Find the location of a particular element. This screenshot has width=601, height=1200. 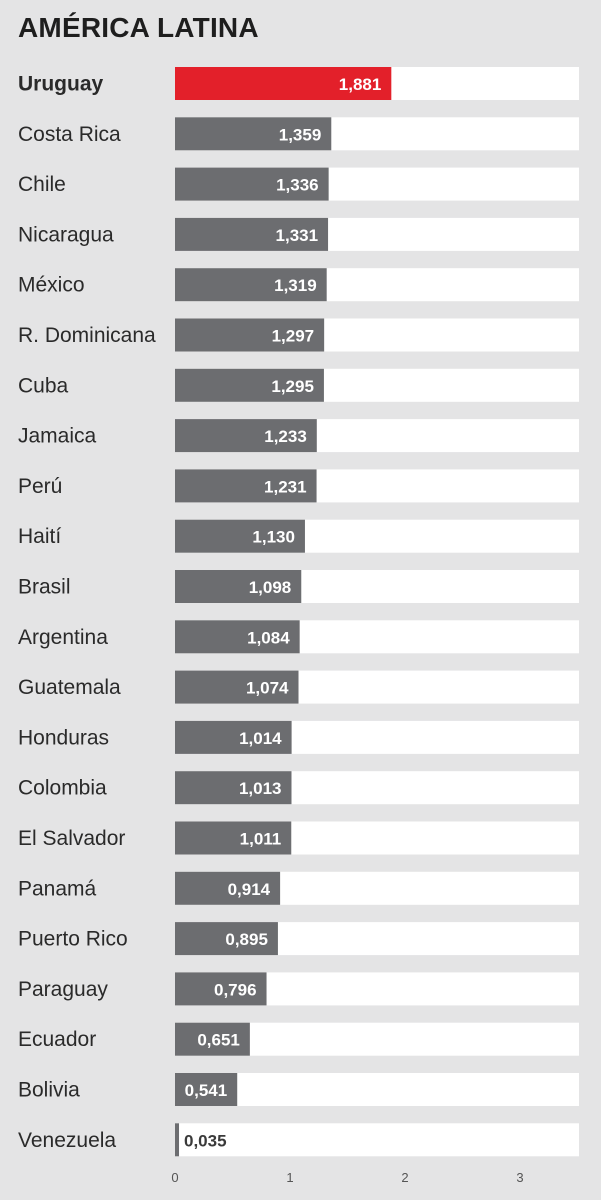

x-tick-label: 3 is located at coordinates (519, 1177).